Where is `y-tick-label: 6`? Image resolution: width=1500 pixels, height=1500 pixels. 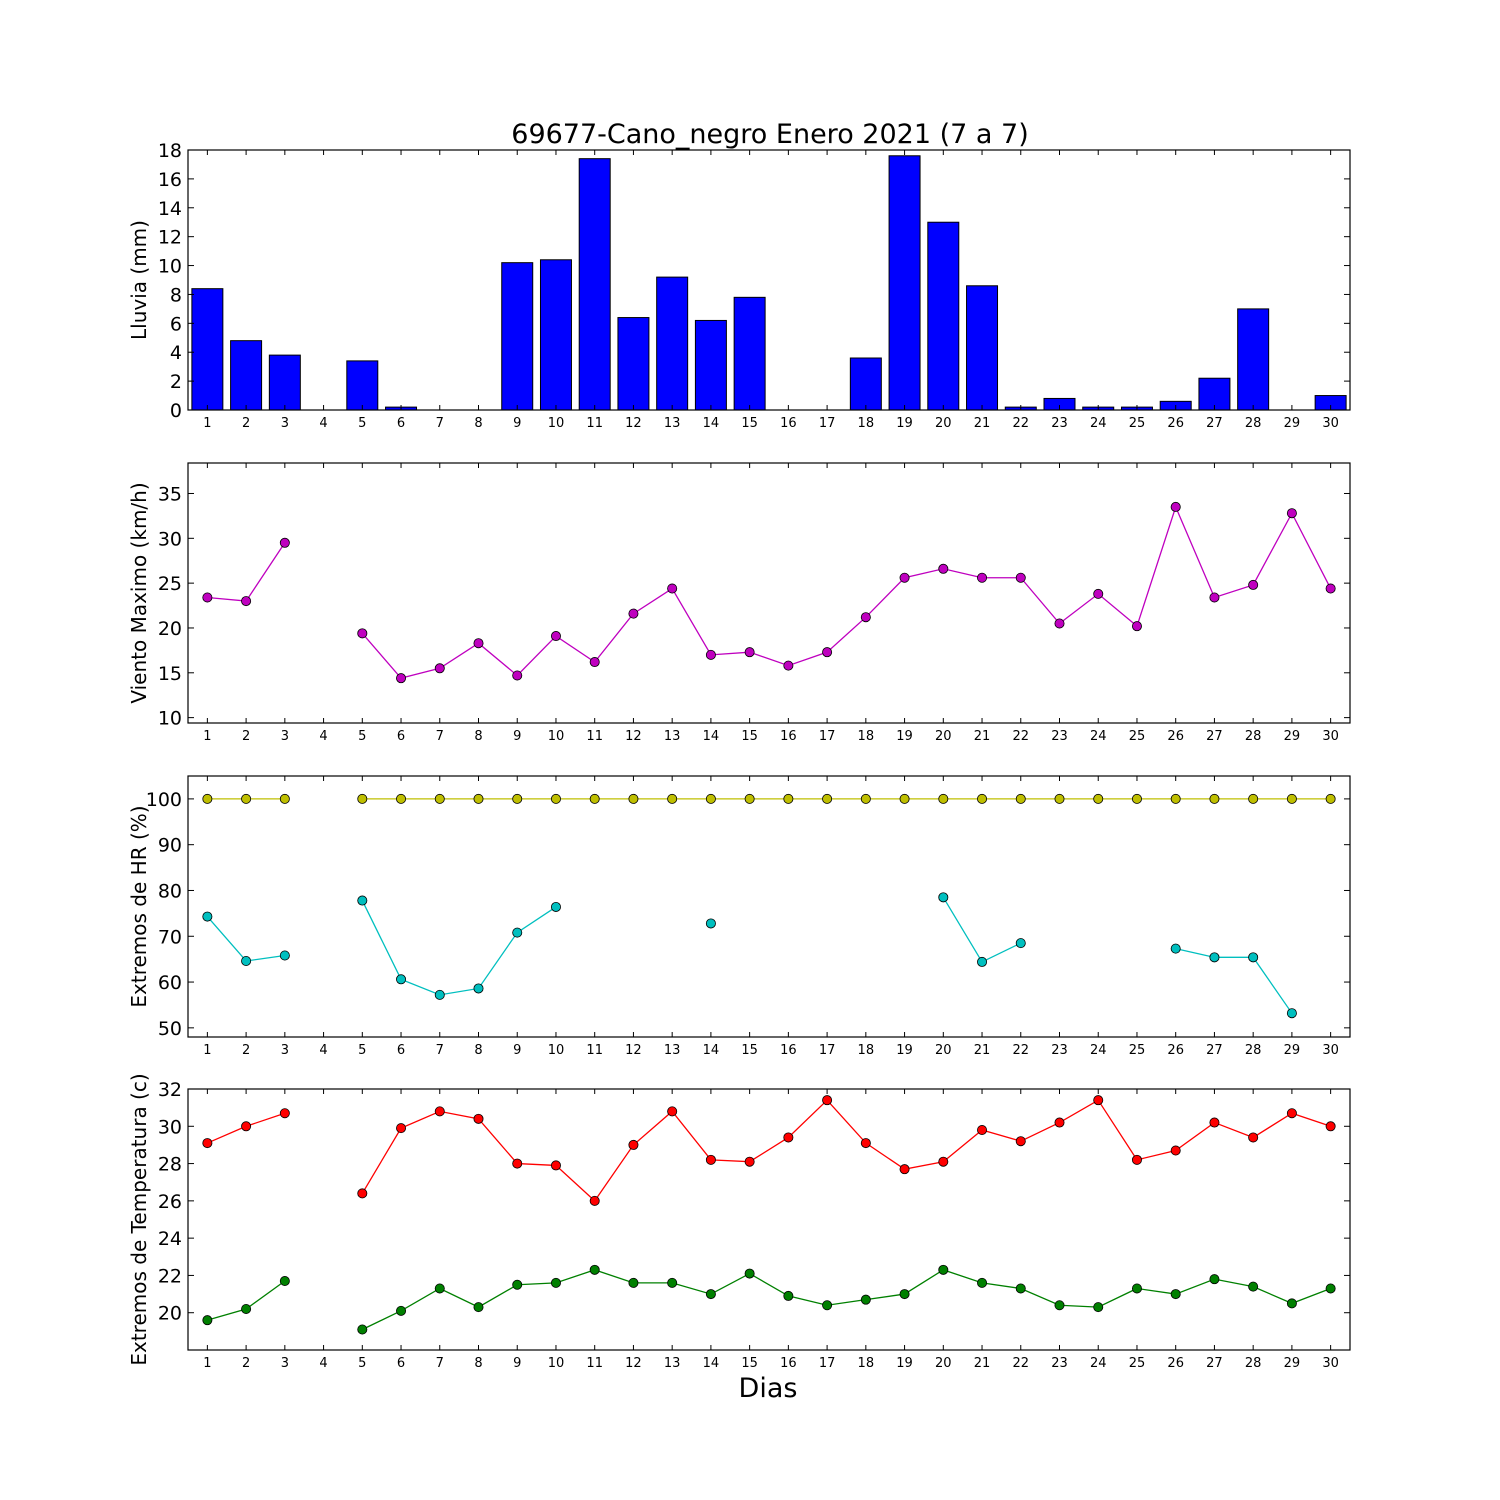
y-tick-label: 6 is located at coordinates (176, 324).